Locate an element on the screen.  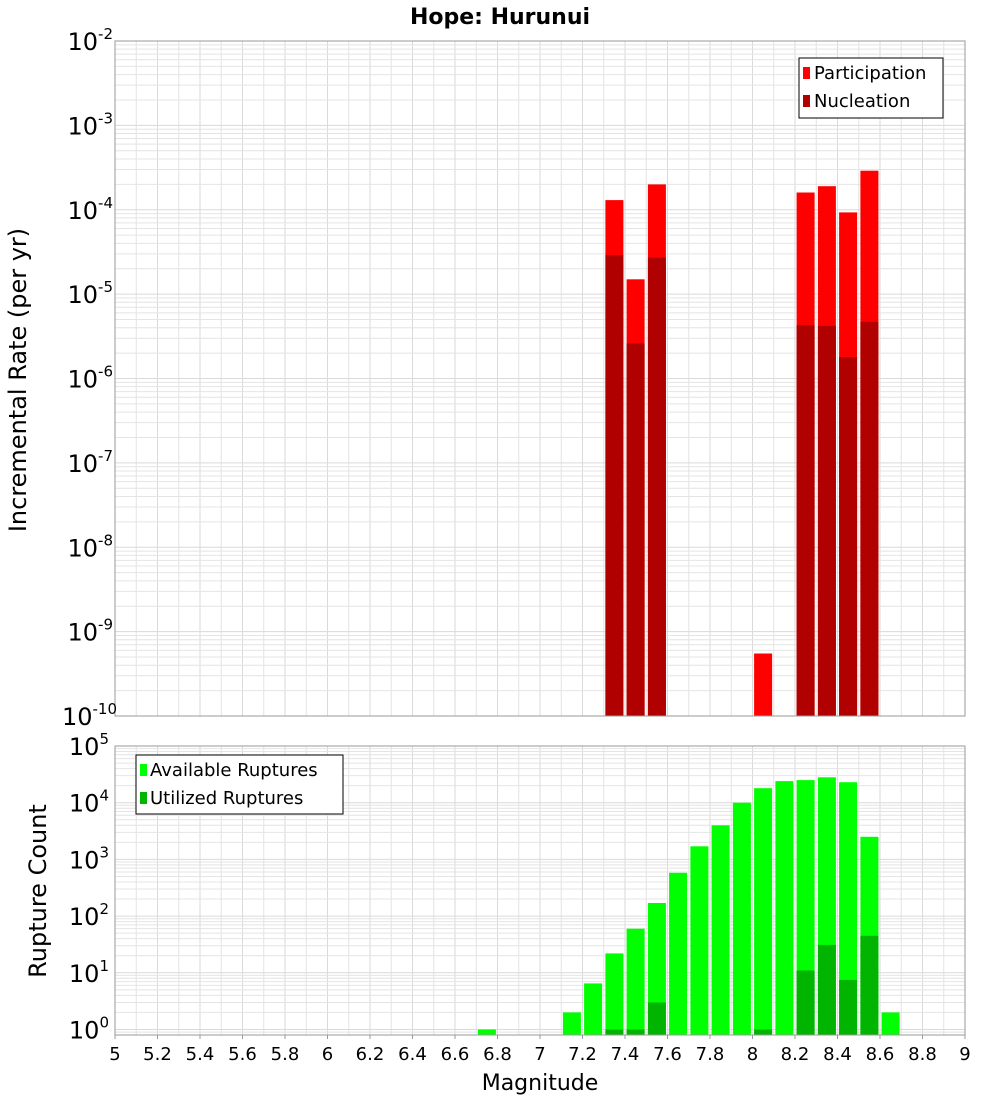
y-tick-label: 10³ is located at coordinates (89, 858).